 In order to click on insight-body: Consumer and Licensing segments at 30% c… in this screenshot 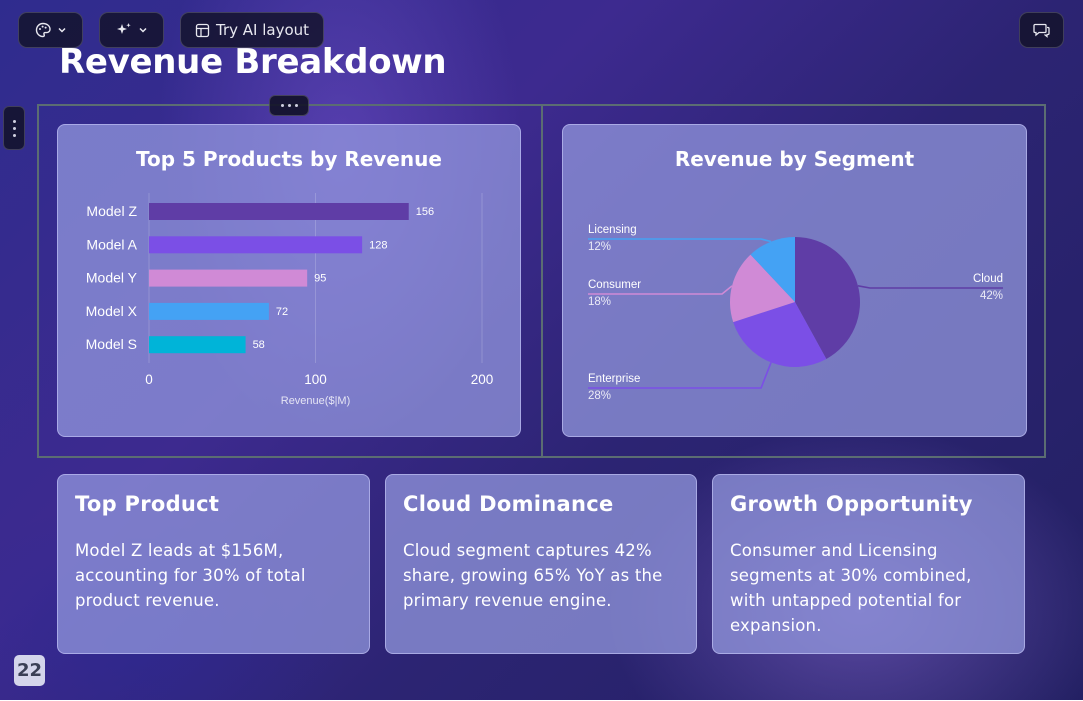, I will do `click(851, 588)`.